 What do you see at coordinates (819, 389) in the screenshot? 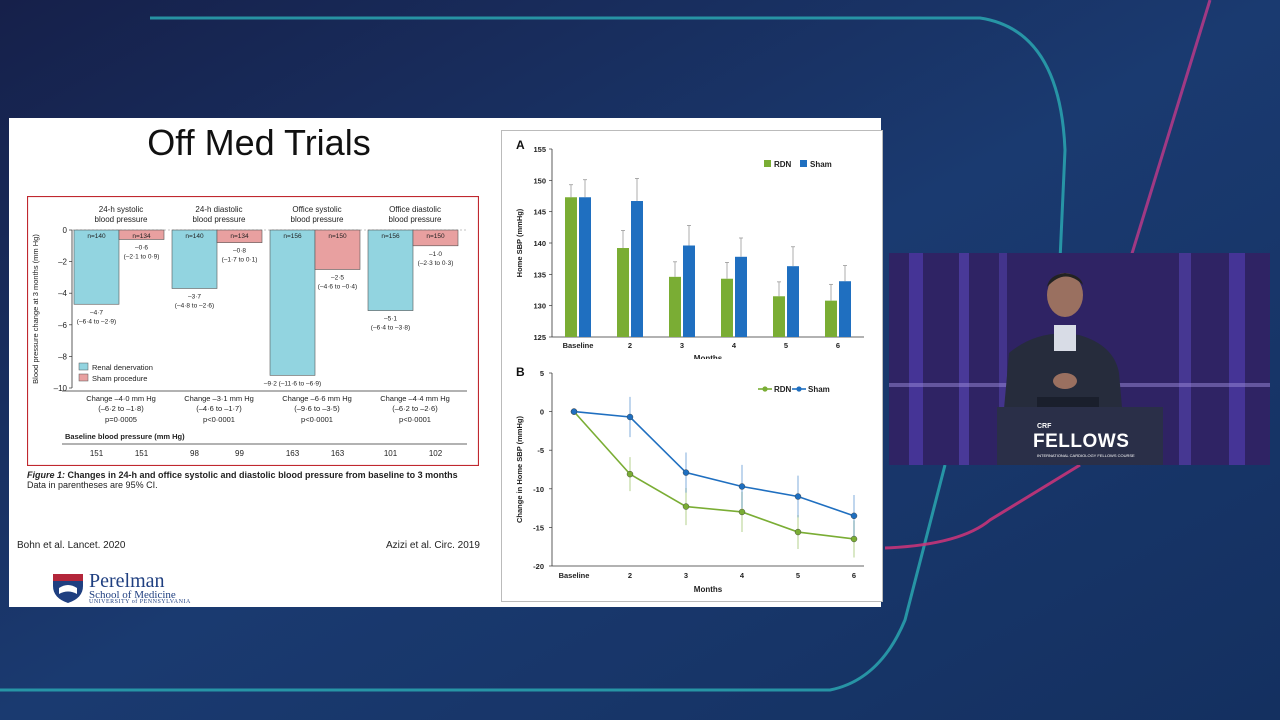
I see `panel-b-legend-sham: Sham` at bounding box center [819, 389].